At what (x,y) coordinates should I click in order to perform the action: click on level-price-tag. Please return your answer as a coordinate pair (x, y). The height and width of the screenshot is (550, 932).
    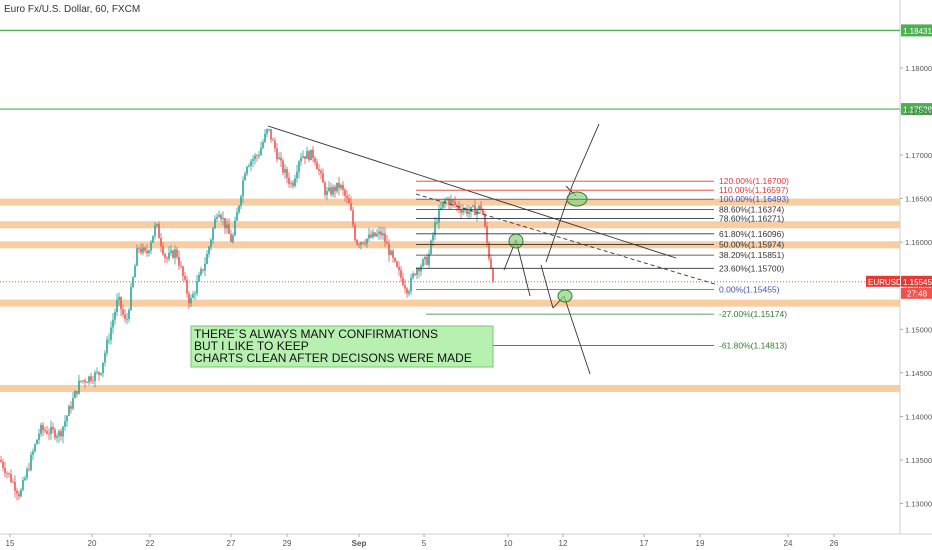
    Looking at the image, I should click on (916, 109).